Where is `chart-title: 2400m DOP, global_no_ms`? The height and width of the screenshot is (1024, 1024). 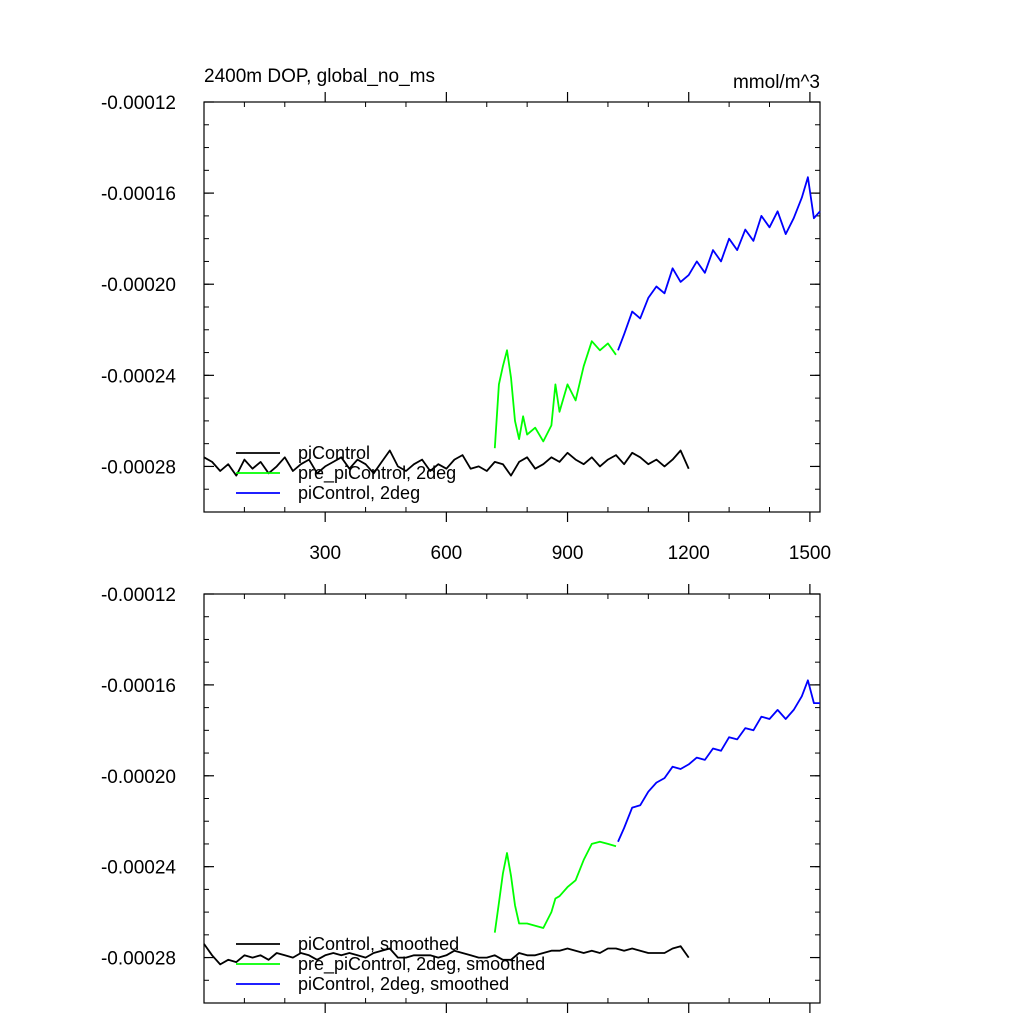
chart-title: 2400m DOP, global_no_ms is located at coordinates (319, 76).